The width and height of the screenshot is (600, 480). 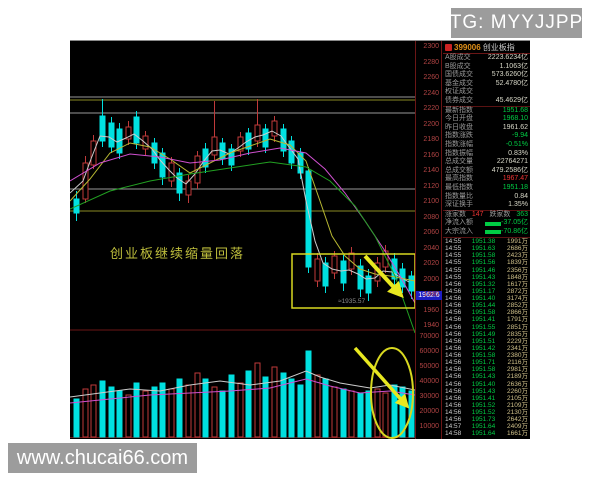 What do you see at coordinates (486, 377) in the screenshot?
I see `tick-row: 14:56 1951.43 2189万` at bounding box center [486, 377].